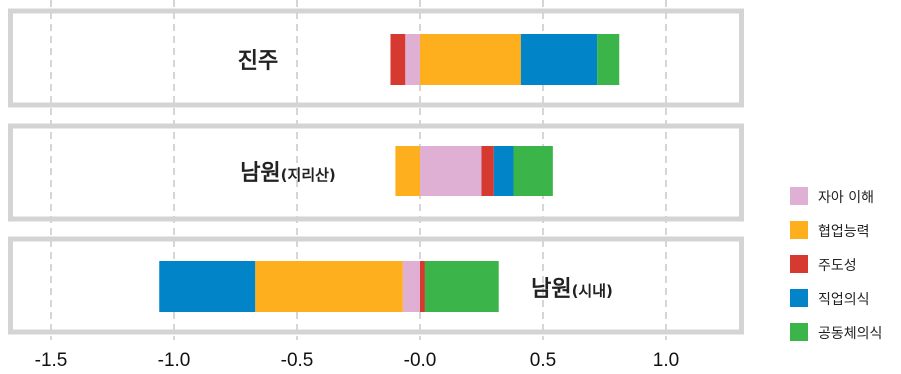  What do you see at coordinates (666, 360) in the screenshot?
I see `x-tick-label: 1.0` at bounding box center [666, 360].